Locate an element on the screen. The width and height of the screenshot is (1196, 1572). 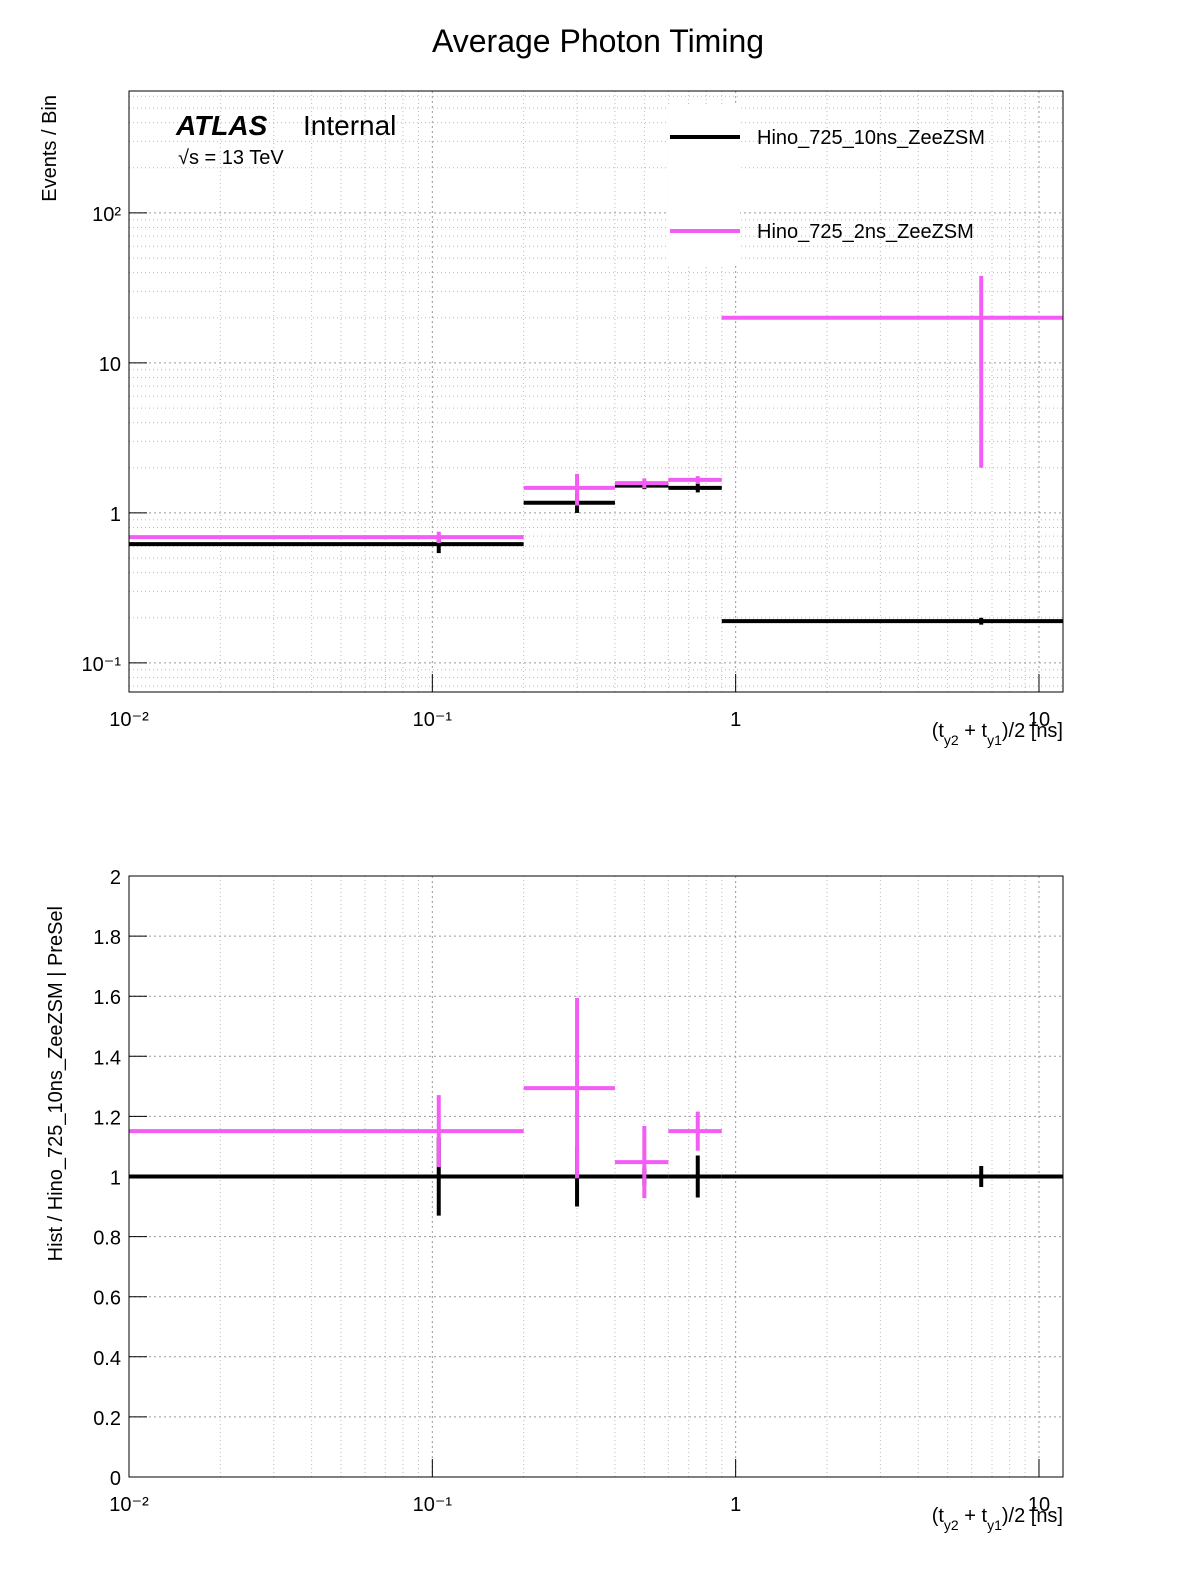
y-tick-label: 1.8 is located at coordinates (107, 938).